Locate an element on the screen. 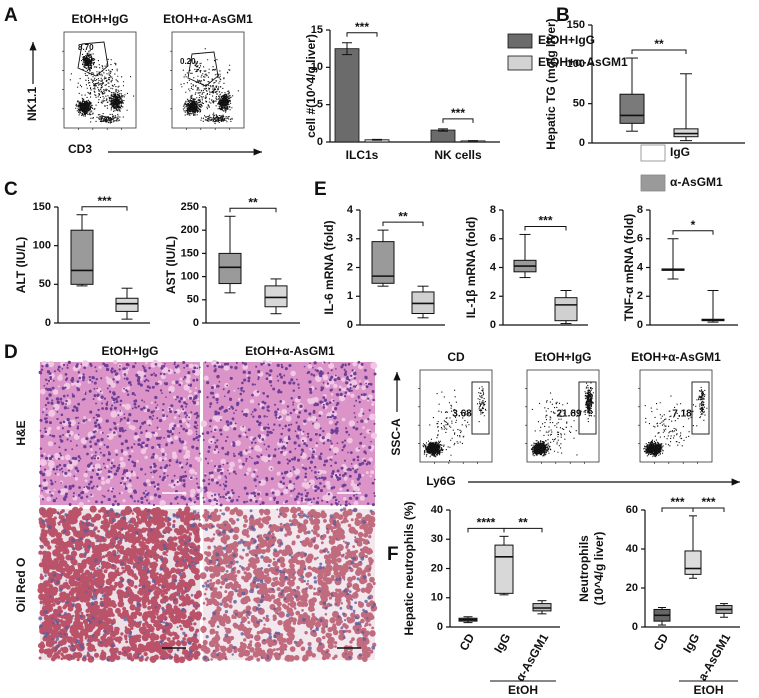  x-tick-label: CD is located at coordinates (661, 642).